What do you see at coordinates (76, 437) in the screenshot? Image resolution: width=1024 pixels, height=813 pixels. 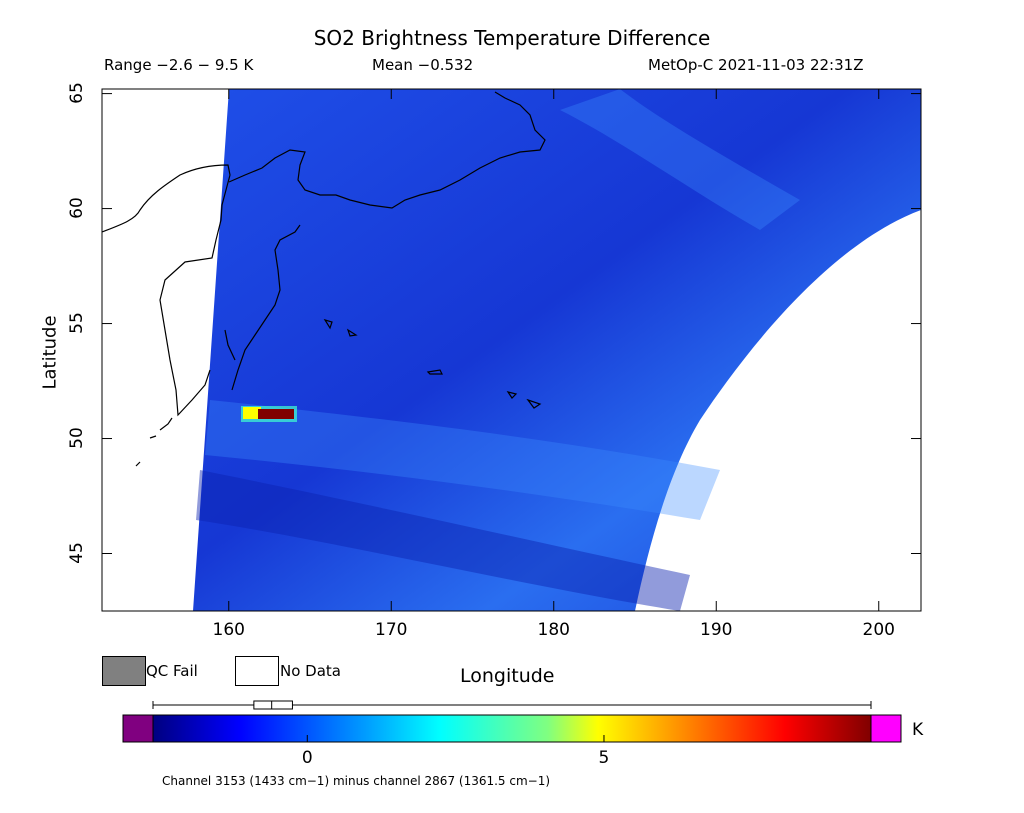 I see `y-tick-label: 50` at bounding box center [76, 437].